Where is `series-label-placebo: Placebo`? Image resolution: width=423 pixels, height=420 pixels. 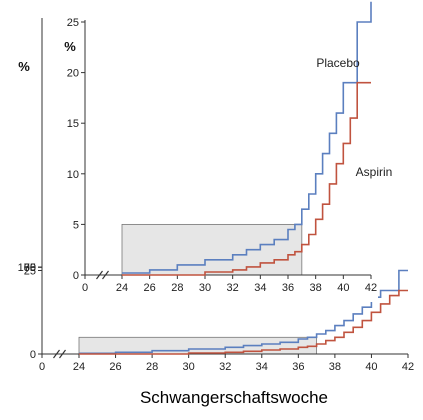 series-label-placebo: Placebo is located at coordinates (338, 63).